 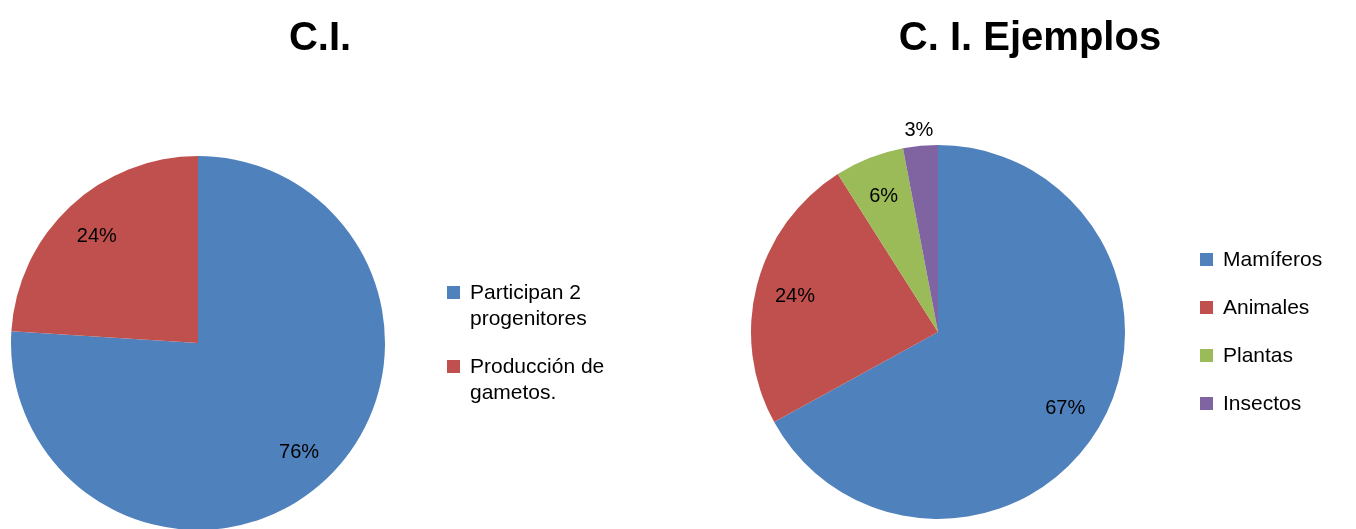 I want to click on legend-label: Insectos, so click(x=1262, y=402).